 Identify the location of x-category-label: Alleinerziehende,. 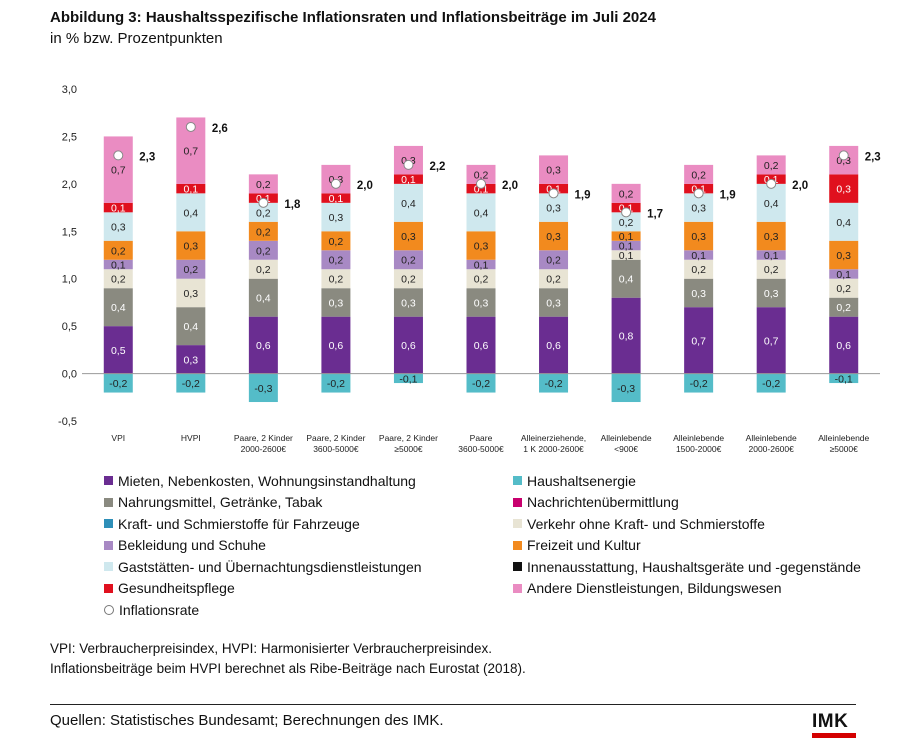
(553, 438).